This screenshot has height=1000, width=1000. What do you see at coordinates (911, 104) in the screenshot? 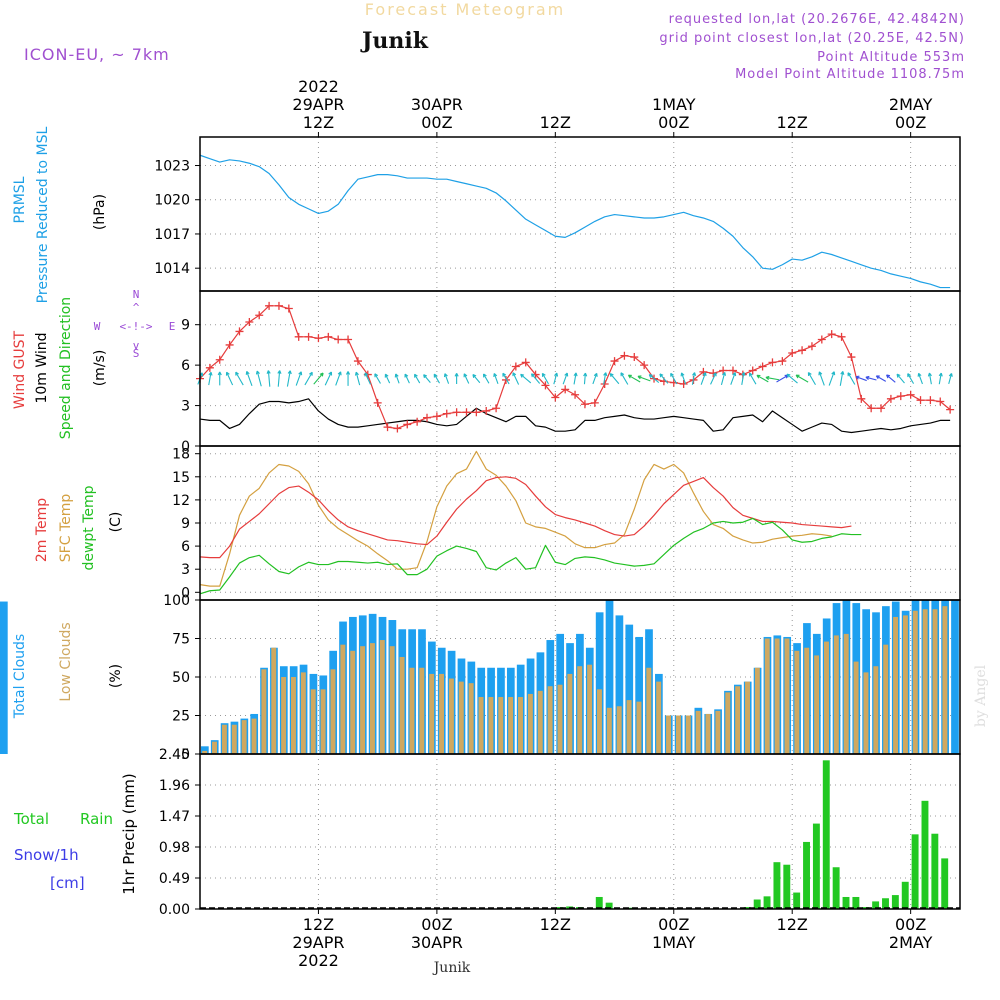
I see `top-time-label: 2MAY` at bounding box center [911, 104].